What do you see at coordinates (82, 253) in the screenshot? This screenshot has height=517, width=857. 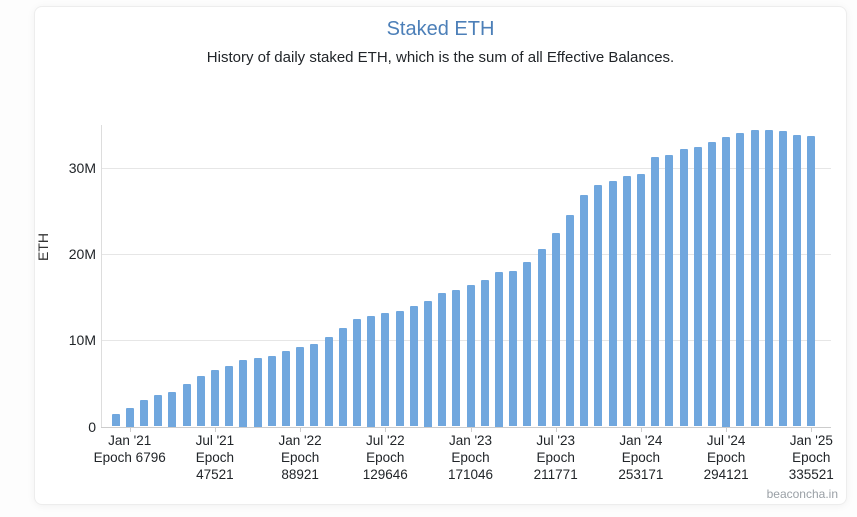 I see `y-tick-label: 20M` at bounding box center [82, 253].